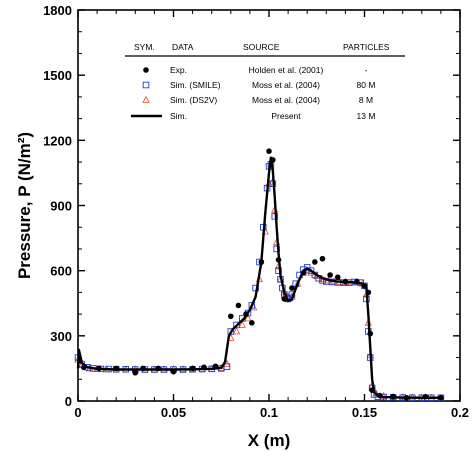 The width and height of the screenshot is (474, 453). What do you see at coordinates (61, 271) in the screenshot?
I see `y-tick-label: 600` at bounding box center [61, 271].